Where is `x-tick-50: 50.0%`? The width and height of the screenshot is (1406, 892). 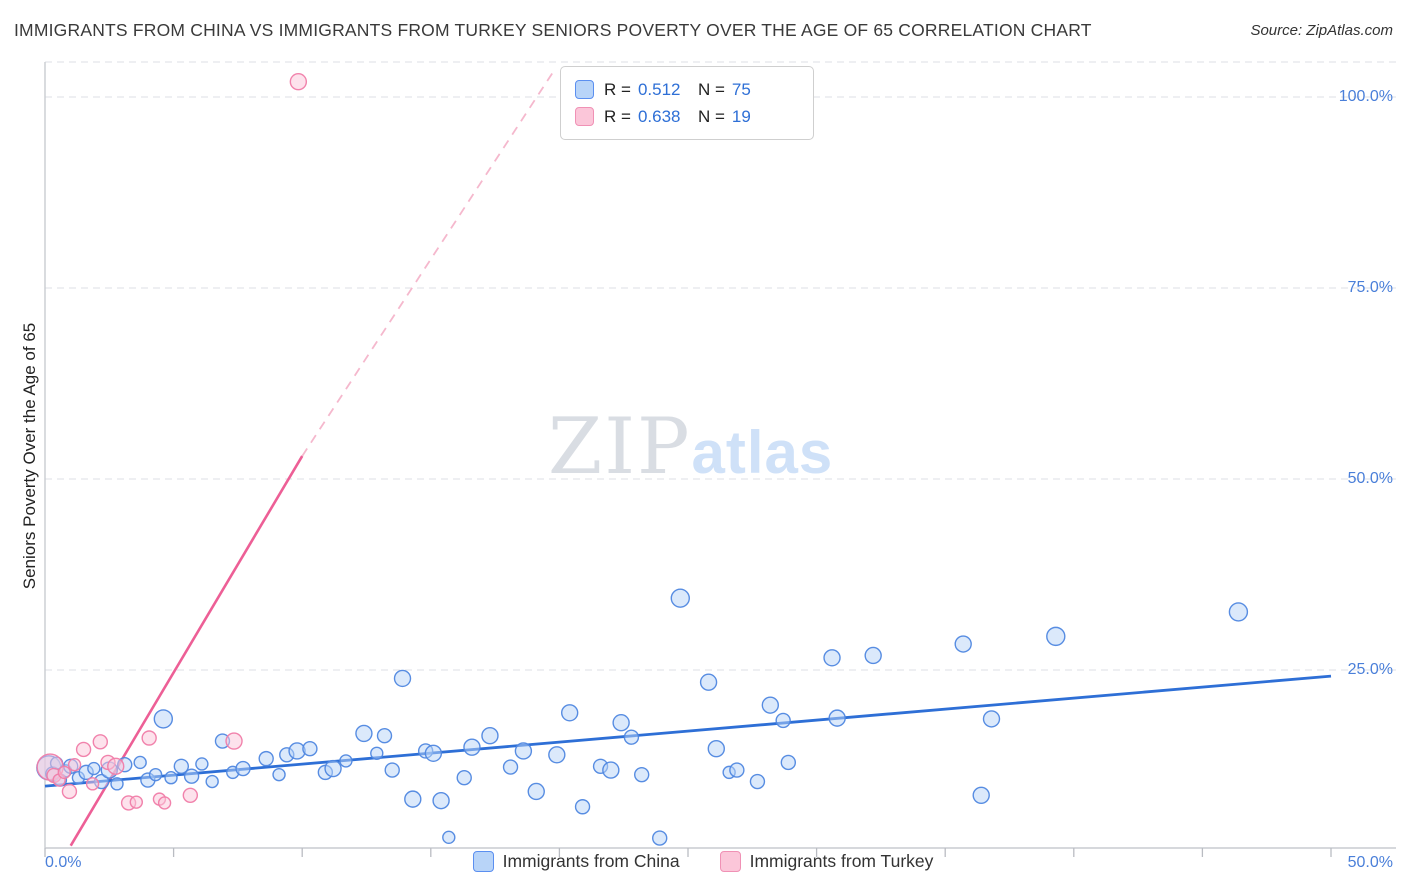
x-tick-50: 50.0% is located at coordinates (1370, 862).